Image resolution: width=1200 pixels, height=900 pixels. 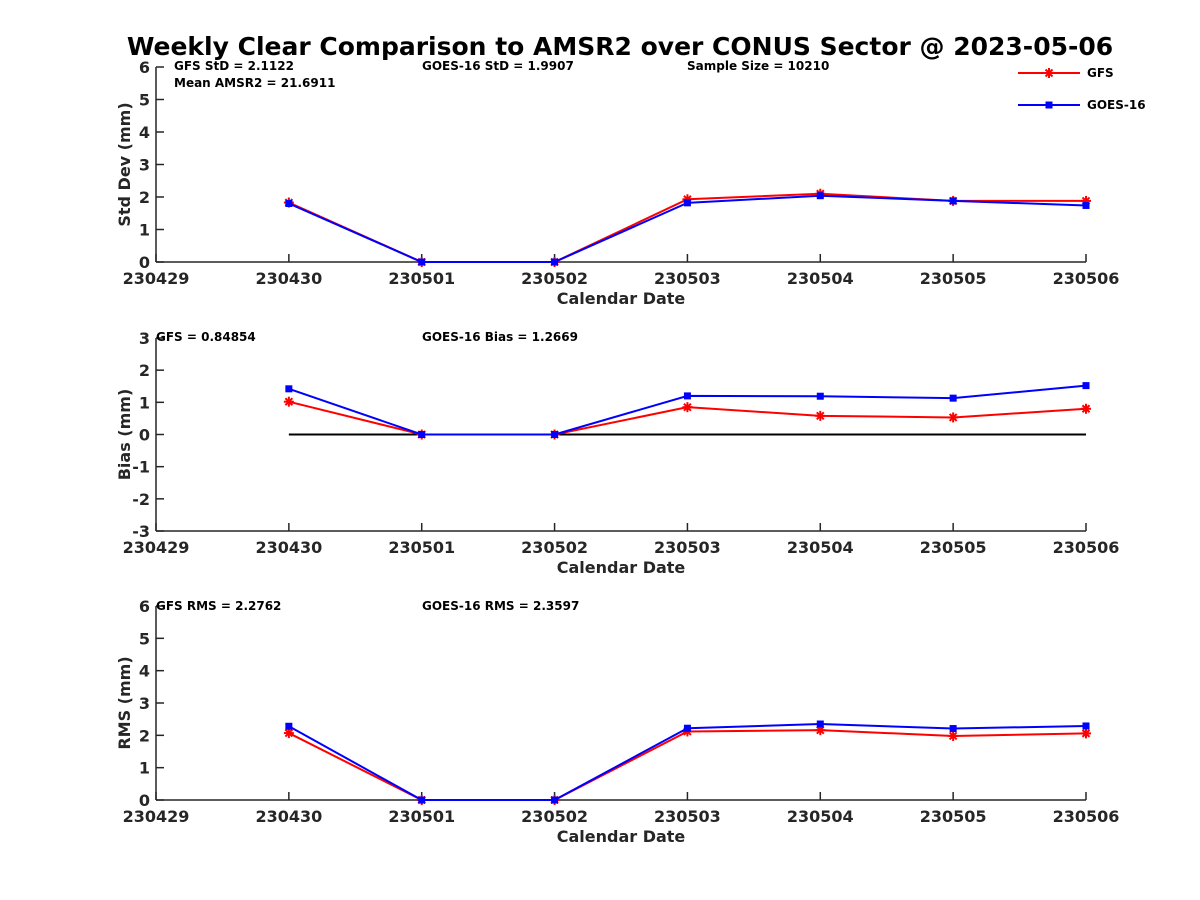 What do you see at coordinates (141, 467) in the screenshot?
I see `y-tick-label: -1` at bounding box center [141, 467].